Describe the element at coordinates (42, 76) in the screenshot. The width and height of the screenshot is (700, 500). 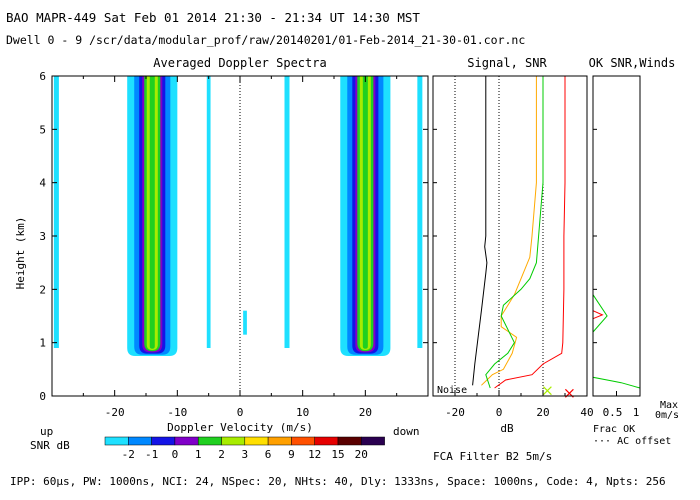
I see `y-tick-label: 6` at that location.